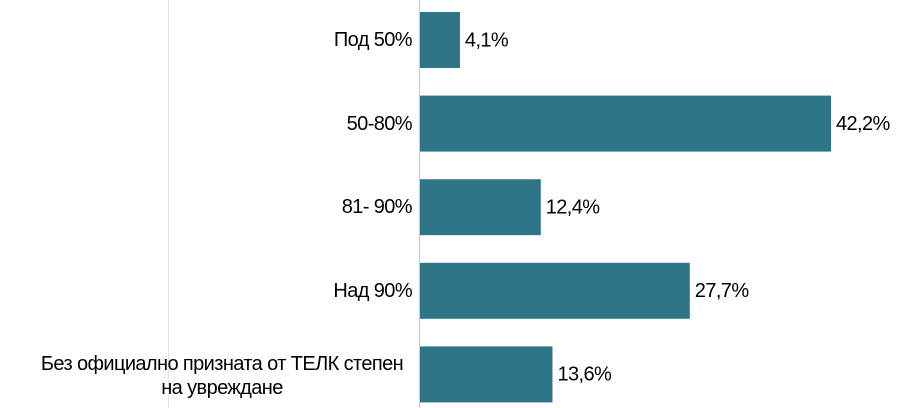  What do you see at coordinates (573, 207) in the screenshot?
I see `value-label: 12,4%` at bounding box center [573, 207].